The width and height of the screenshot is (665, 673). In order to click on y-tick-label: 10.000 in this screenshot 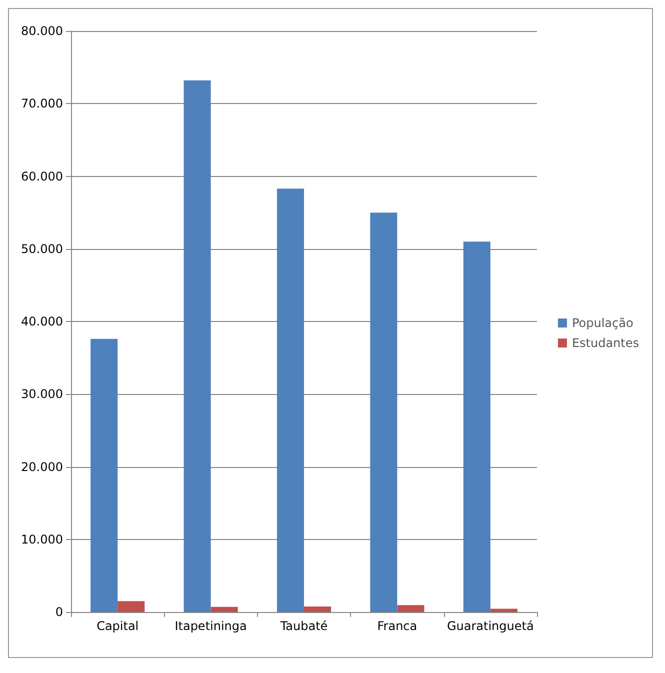, I will do `click(42, 539)`.